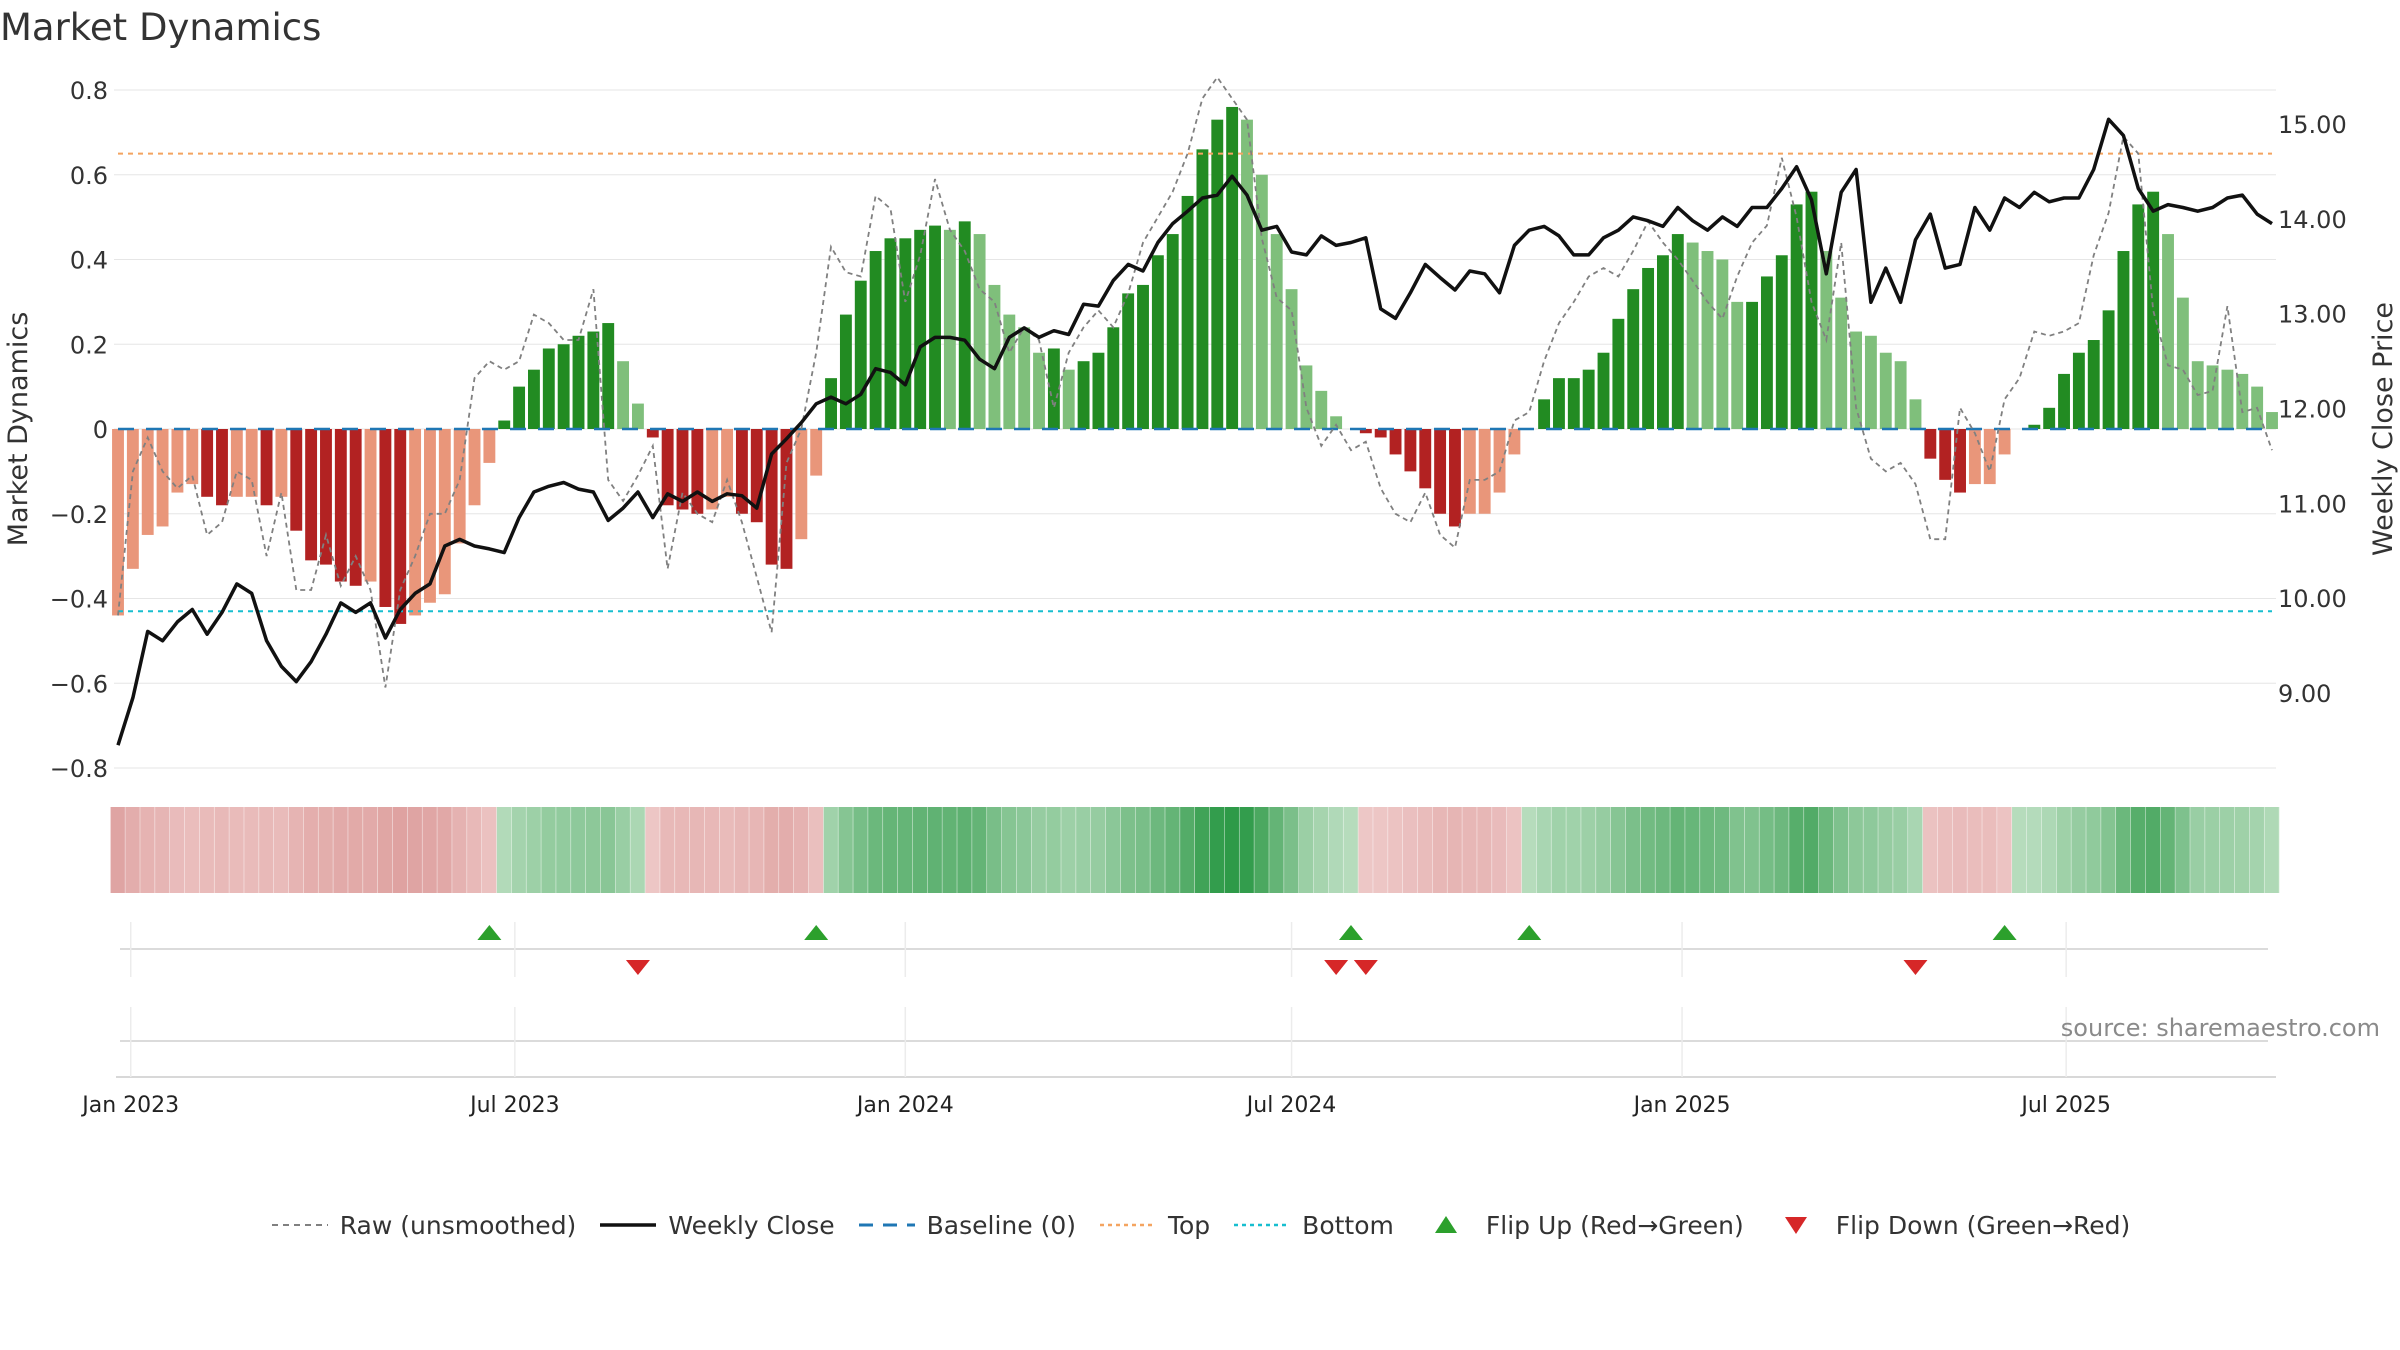 The width and height of the screenshot is (2400, 1350). I want to click on legend-item-top: Top, so click(1154, 1225).